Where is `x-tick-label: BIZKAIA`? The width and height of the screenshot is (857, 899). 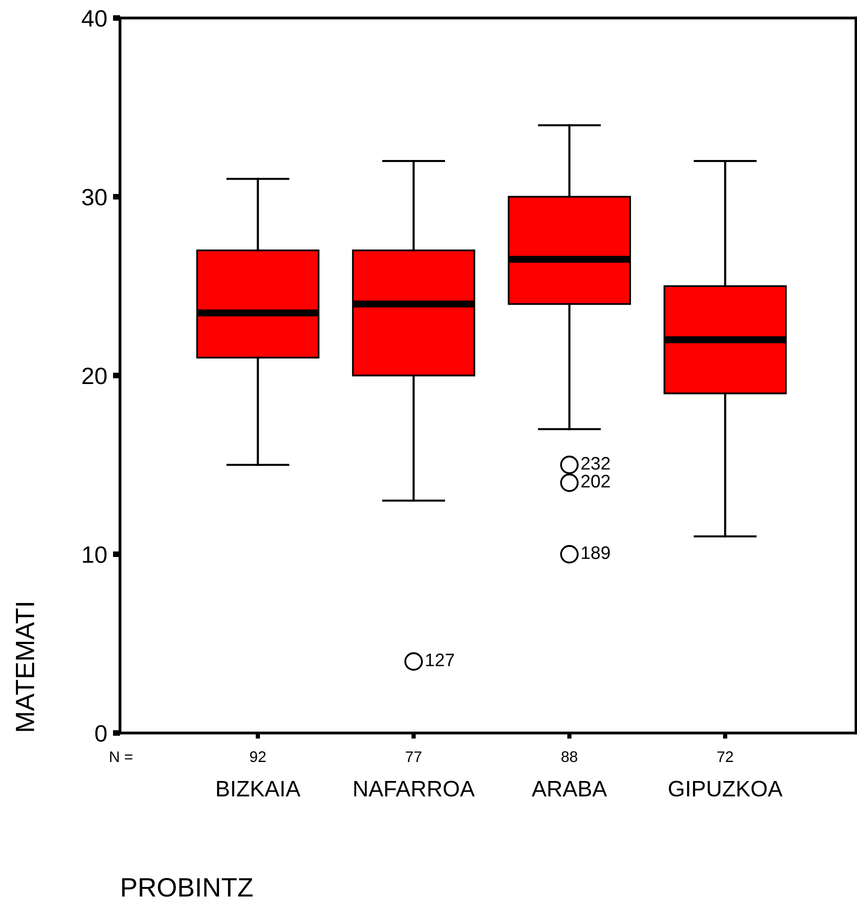 x-tick-label: BIZKAIA is located at coordinates (258, 788).